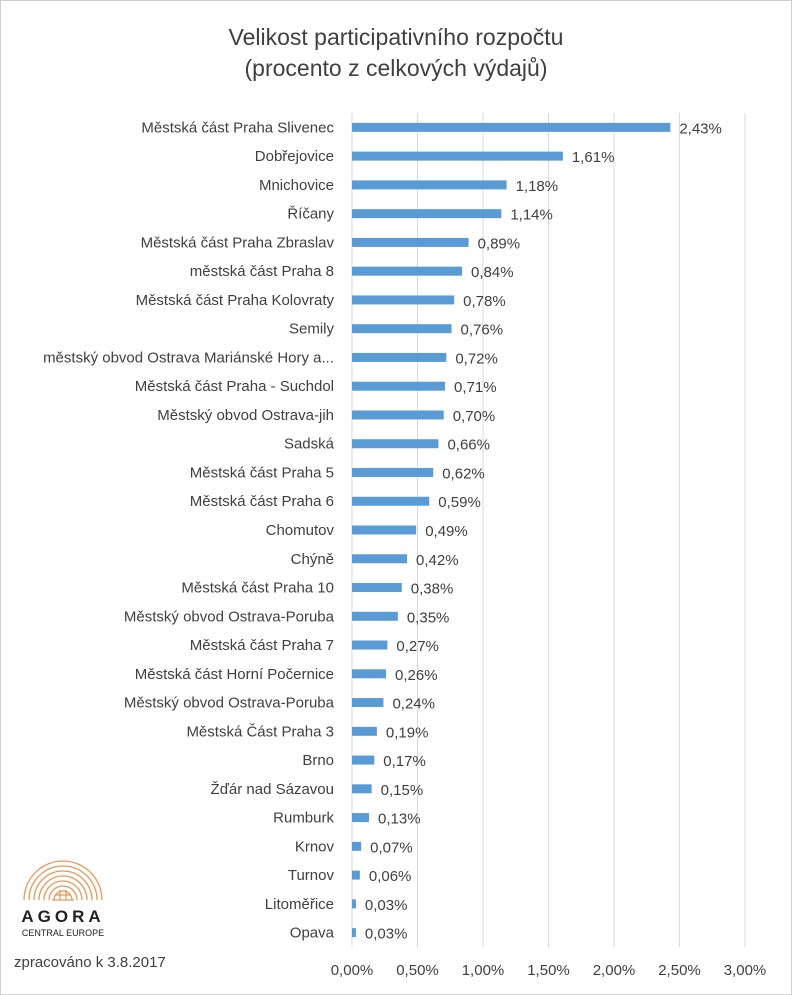  Describe the element at coordinates (260, 731) in the screenshot. I see `category-label: Městská Část Praha 3` at that location.